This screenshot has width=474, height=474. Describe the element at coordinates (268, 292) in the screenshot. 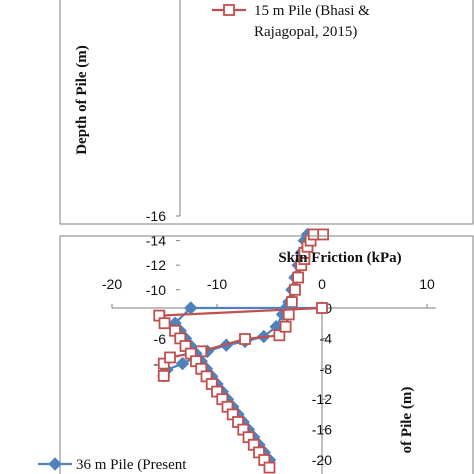

I see `bottom-chart-x-ticks: -20 -10 0 10` at that location.